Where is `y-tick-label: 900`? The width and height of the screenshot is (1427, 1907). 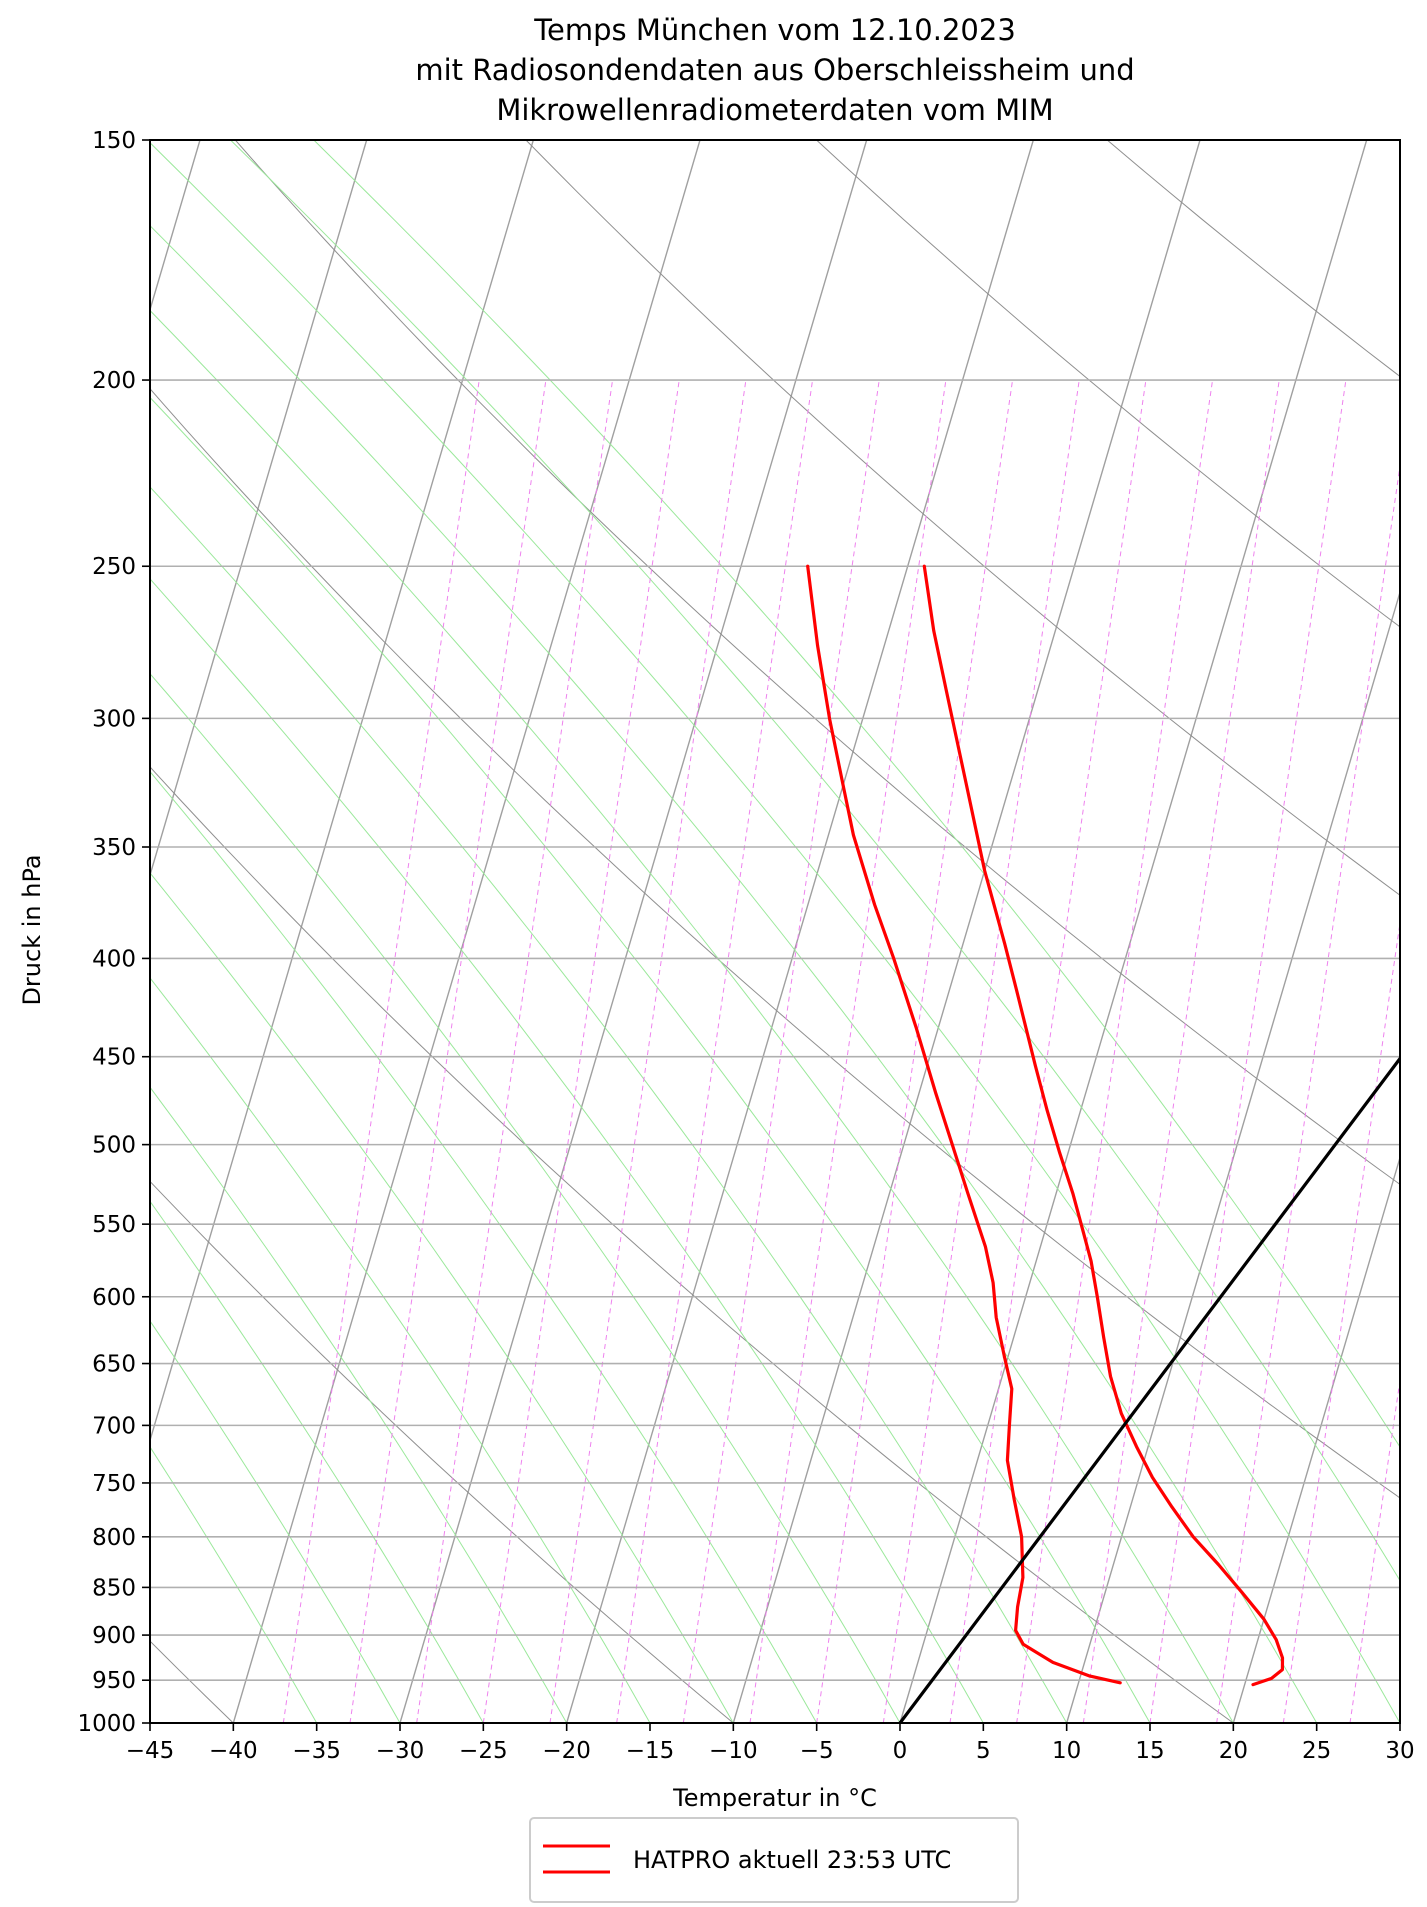 y-tick-label: 900 is located at coordinates (114, 1636).